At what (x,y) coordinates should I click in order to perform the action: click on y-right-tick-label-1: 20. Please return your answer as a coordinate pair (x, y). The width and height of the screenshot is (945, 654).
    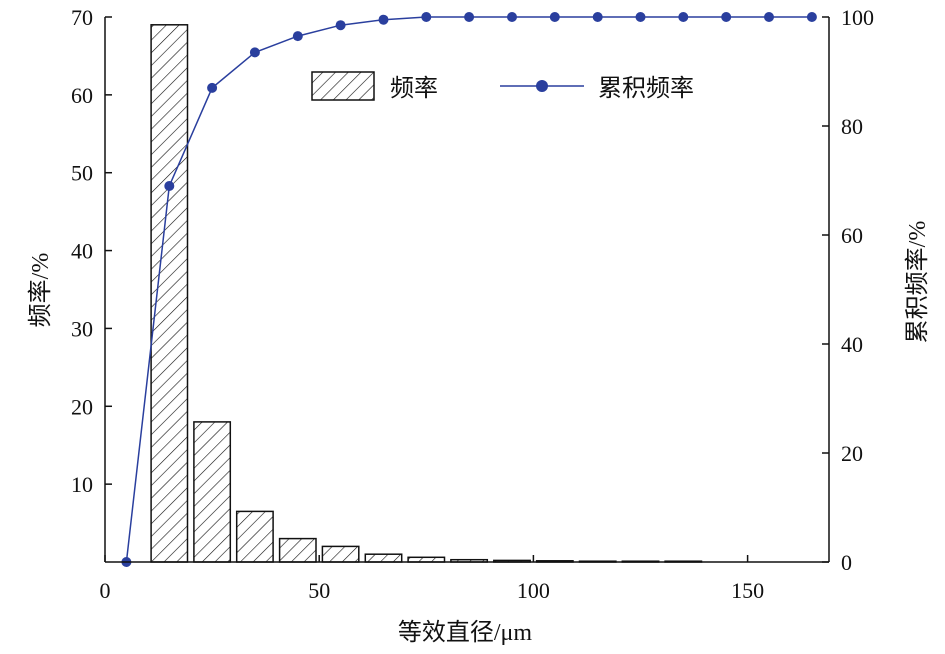
    Looking at the image, I should click on (852, 453).